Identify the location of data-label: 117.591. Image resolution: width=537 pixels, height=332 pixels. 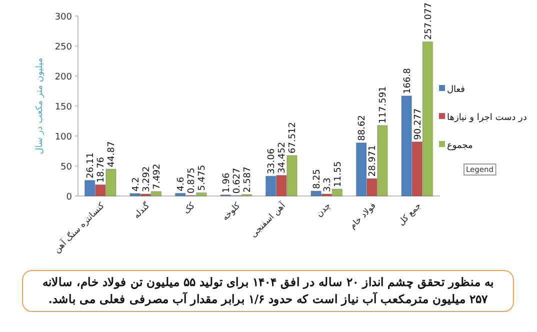
(383, 105).